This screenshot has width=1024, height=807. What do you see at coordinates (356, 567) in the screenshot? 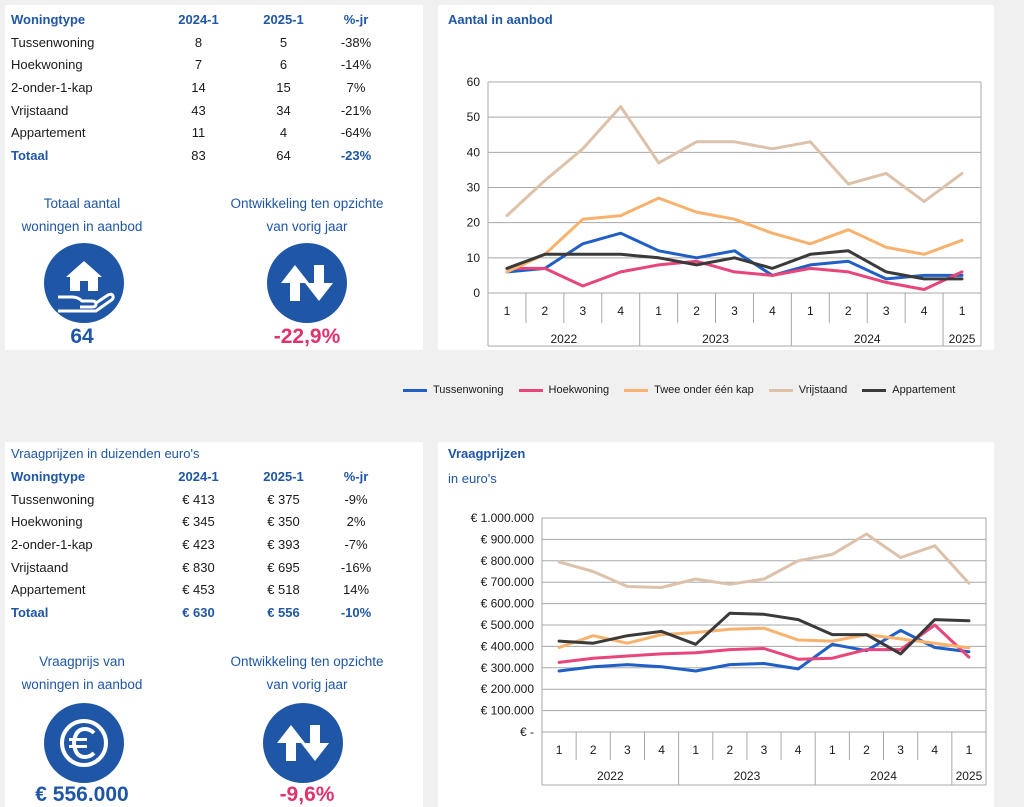
I see `cell-pct: -16%` at bounding box center [356, 567].